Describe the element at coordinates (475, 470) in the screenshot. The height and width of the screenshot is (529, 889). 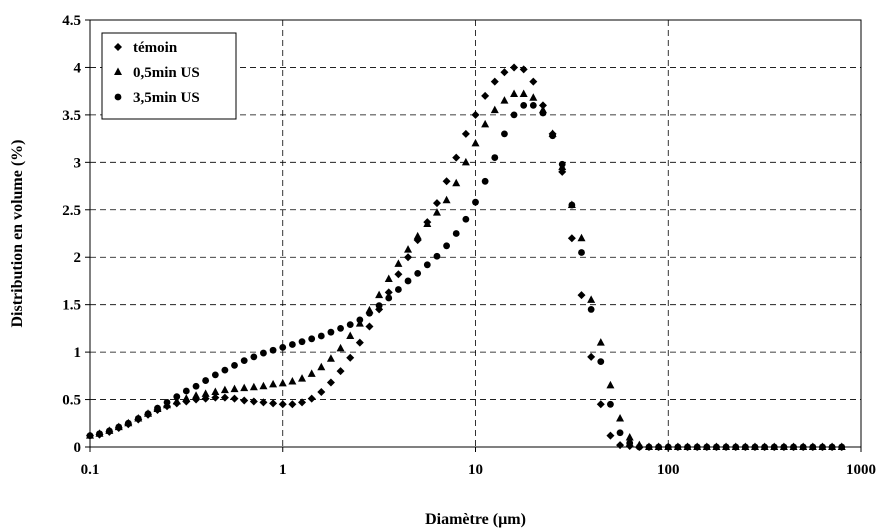
I see `x-tick-label: 10` at that location.